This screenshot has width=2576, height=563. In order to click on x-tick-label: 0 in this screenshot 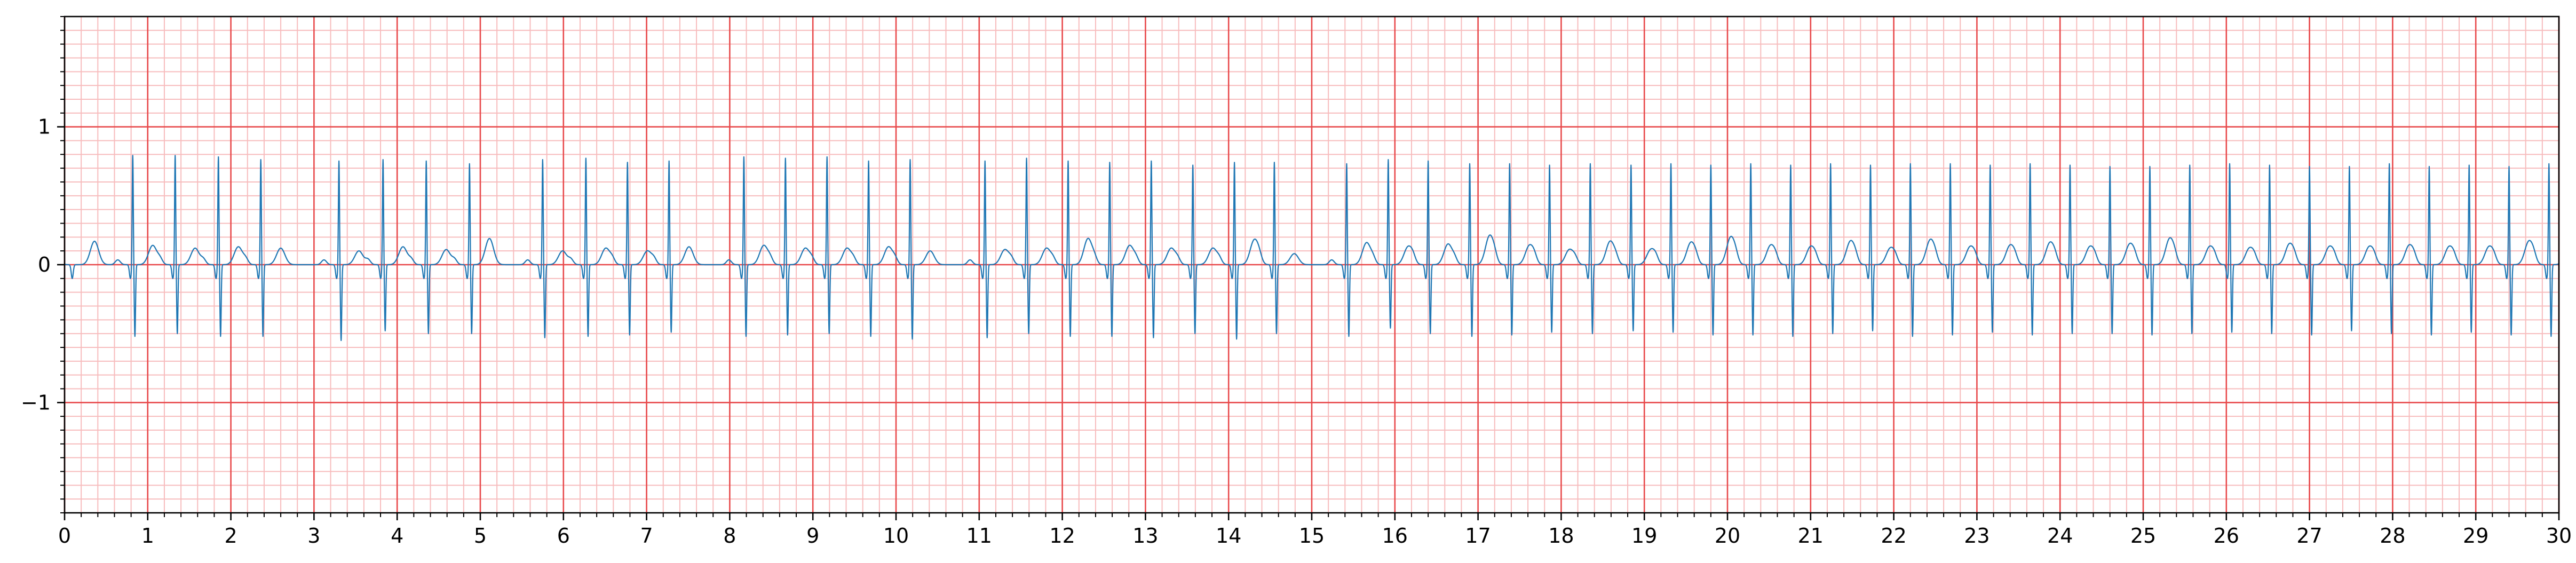, I will do `click(64, 536)`.